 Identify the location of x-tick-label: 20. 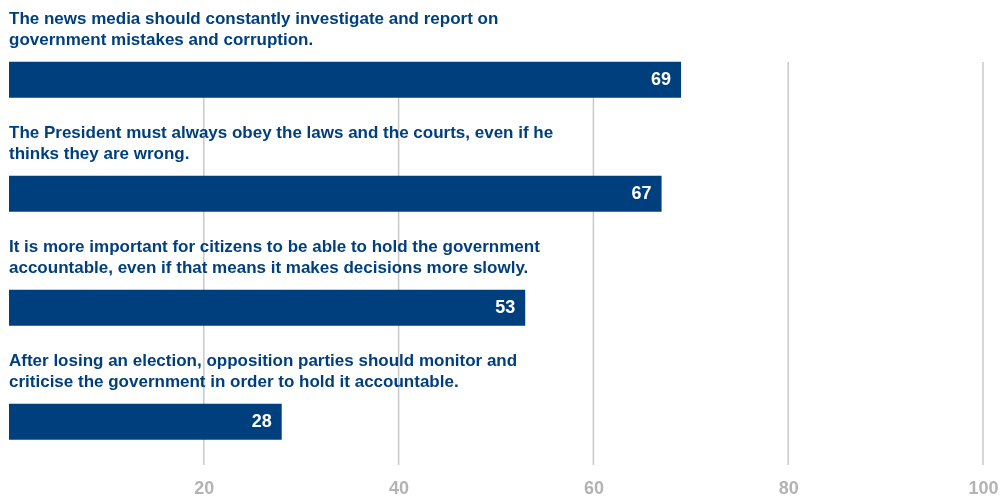
(204, 486).